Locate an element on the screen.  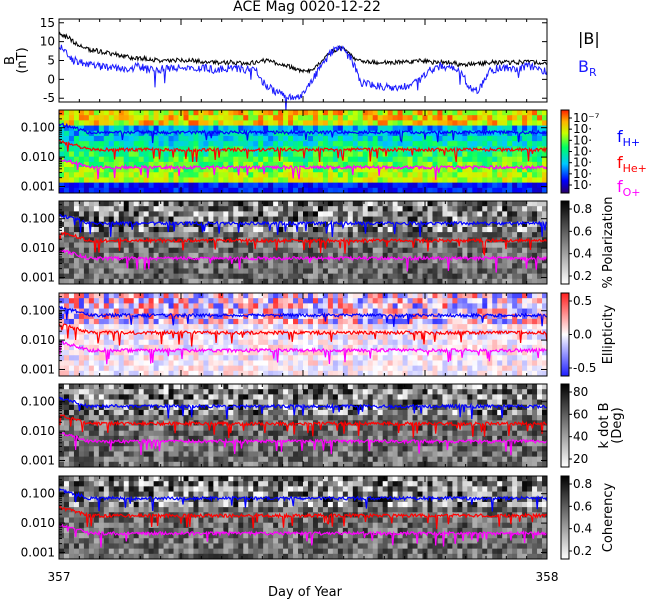
colorbar-tick-label: 80 is located at coordinates (580, 392).